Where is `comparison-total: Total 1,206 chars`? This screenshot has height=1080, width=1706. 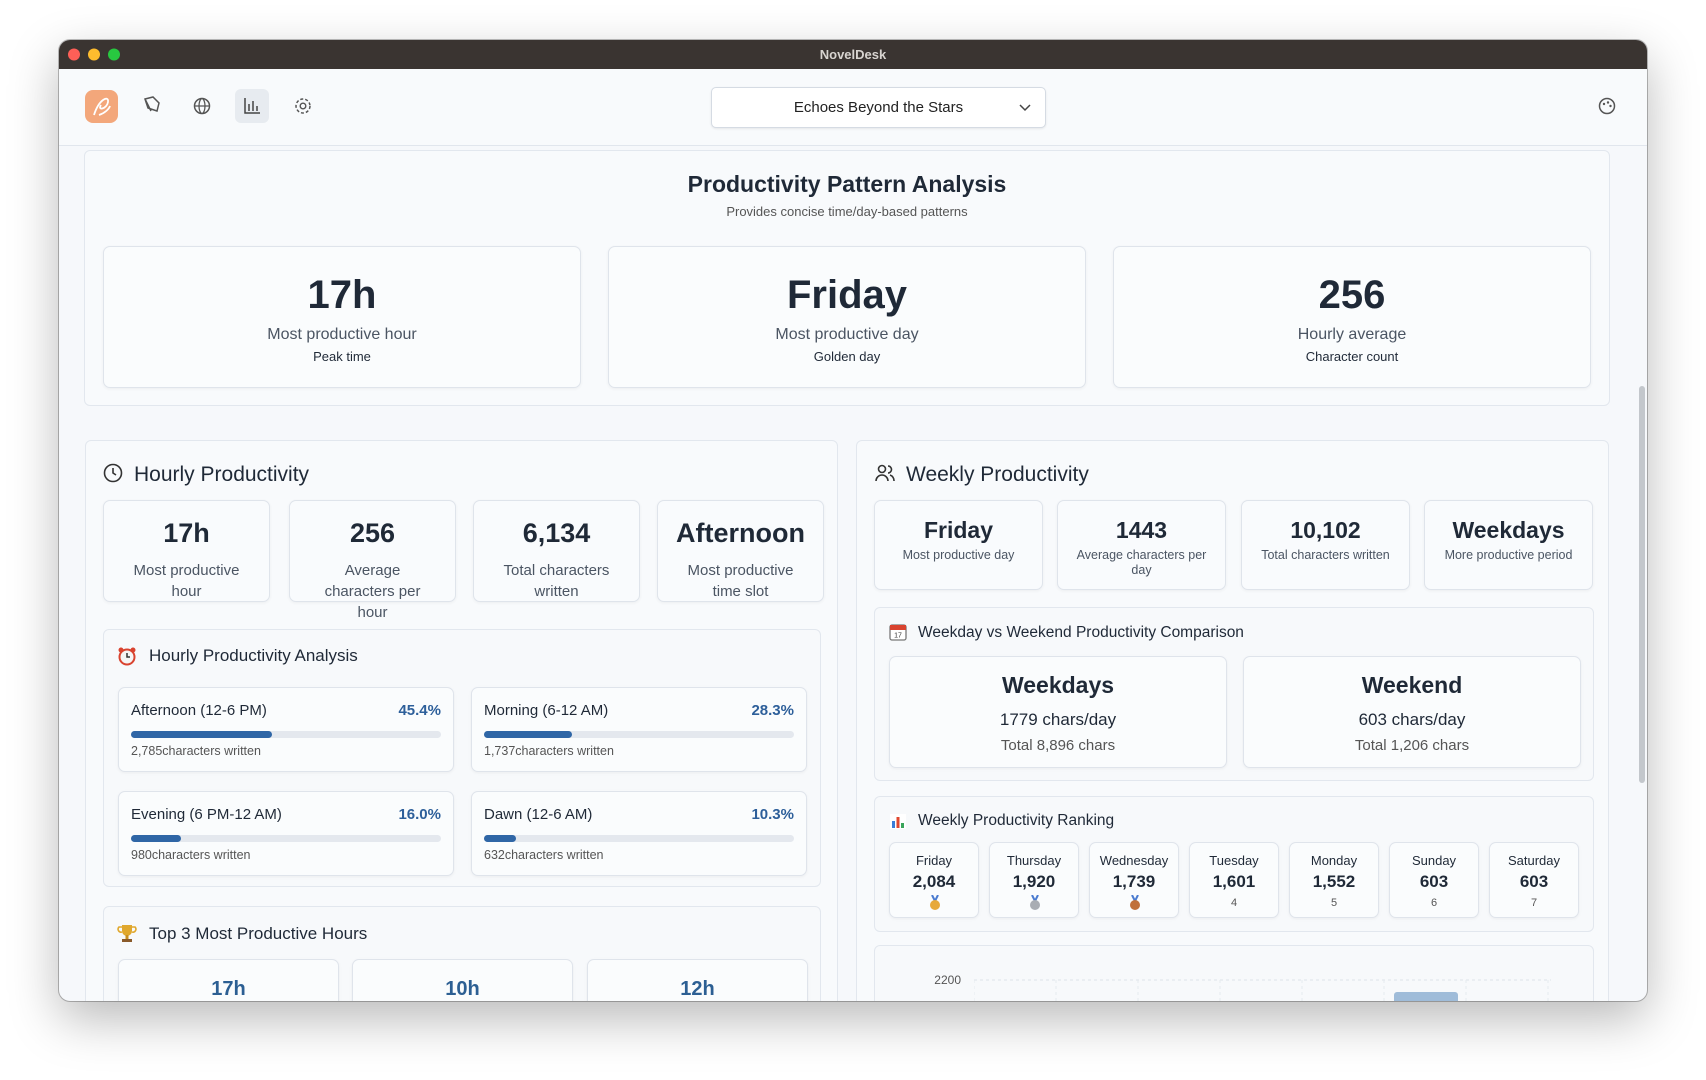 comparison-total: Total 1,206 chars is located at coordinates (1412, 745).